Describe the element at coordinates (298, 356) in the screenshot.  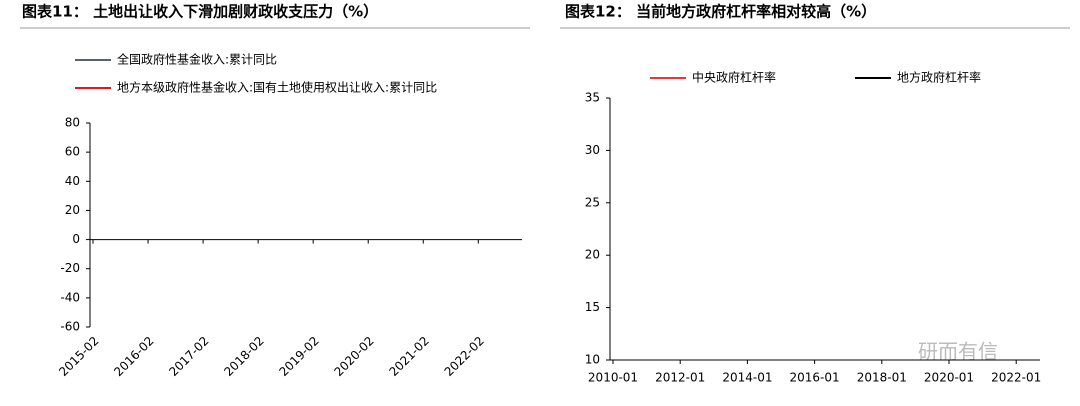
I see `x-tick-label: 2019-02` at that location.